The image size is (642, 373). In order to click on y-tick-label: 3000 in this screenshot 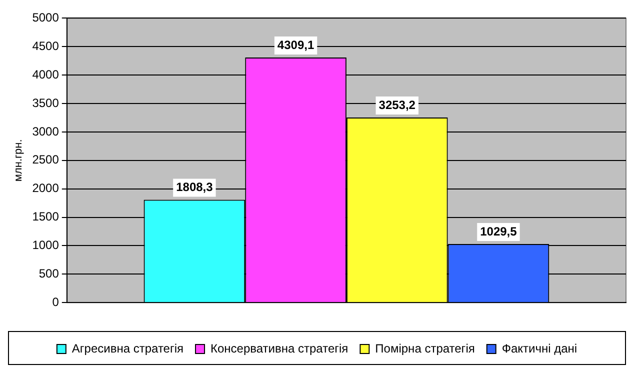, I will do `click(46, 131)`.